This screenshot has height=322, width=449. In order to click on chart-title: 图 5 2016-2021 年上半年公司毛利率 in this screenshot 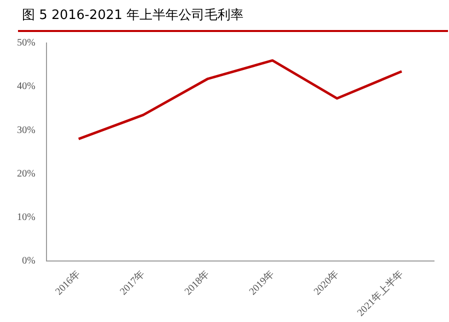, I will do `click(133, 16)`.